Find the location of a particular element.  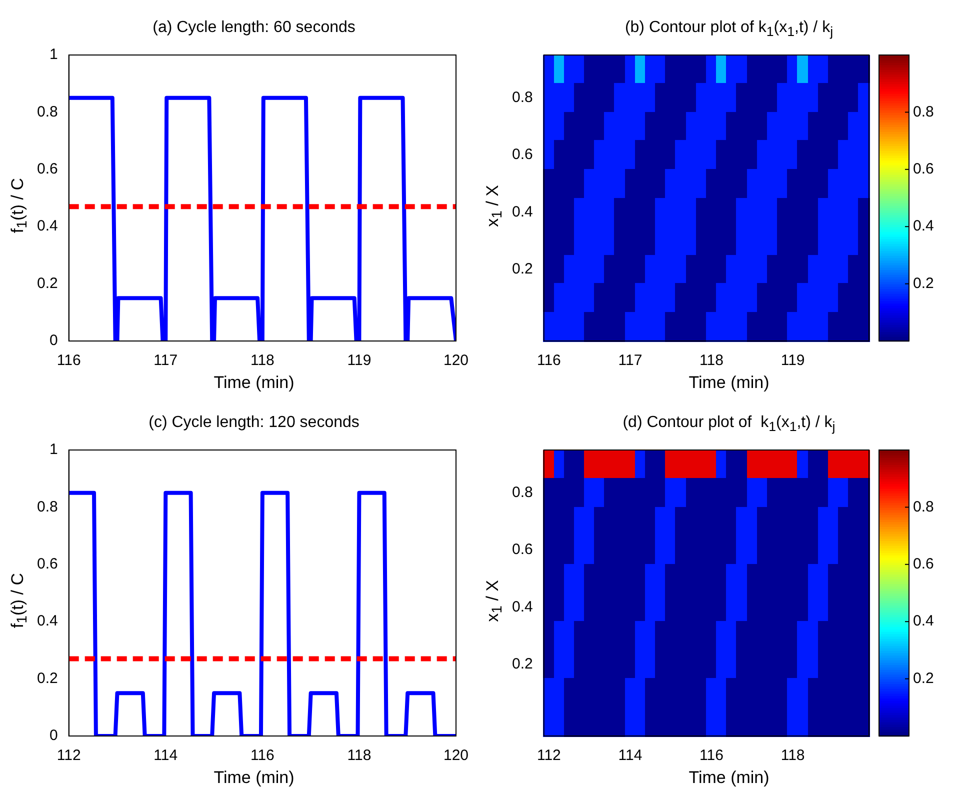

chart-title: (a) Cycle length: 60 seconds is located at coordinates (254, 28).